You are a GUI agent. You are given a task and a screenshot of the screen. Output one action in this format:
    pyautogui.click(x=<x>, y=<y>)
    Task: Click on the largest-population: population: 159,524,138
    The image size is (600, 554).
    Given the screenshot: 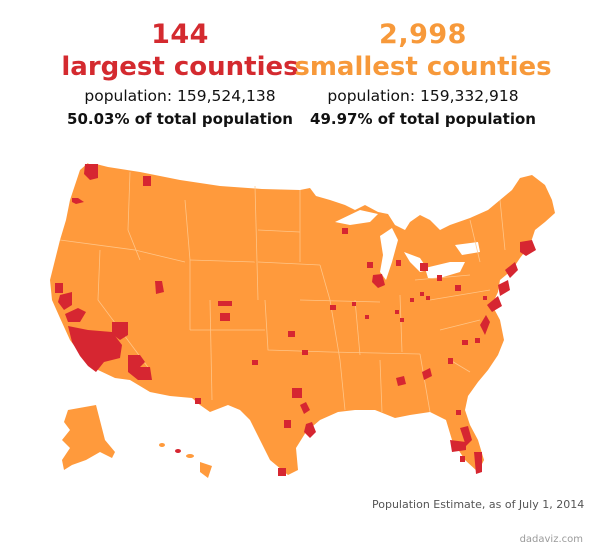 What is the action you would take?
    pyautogui.click(x=180, y=96)
    